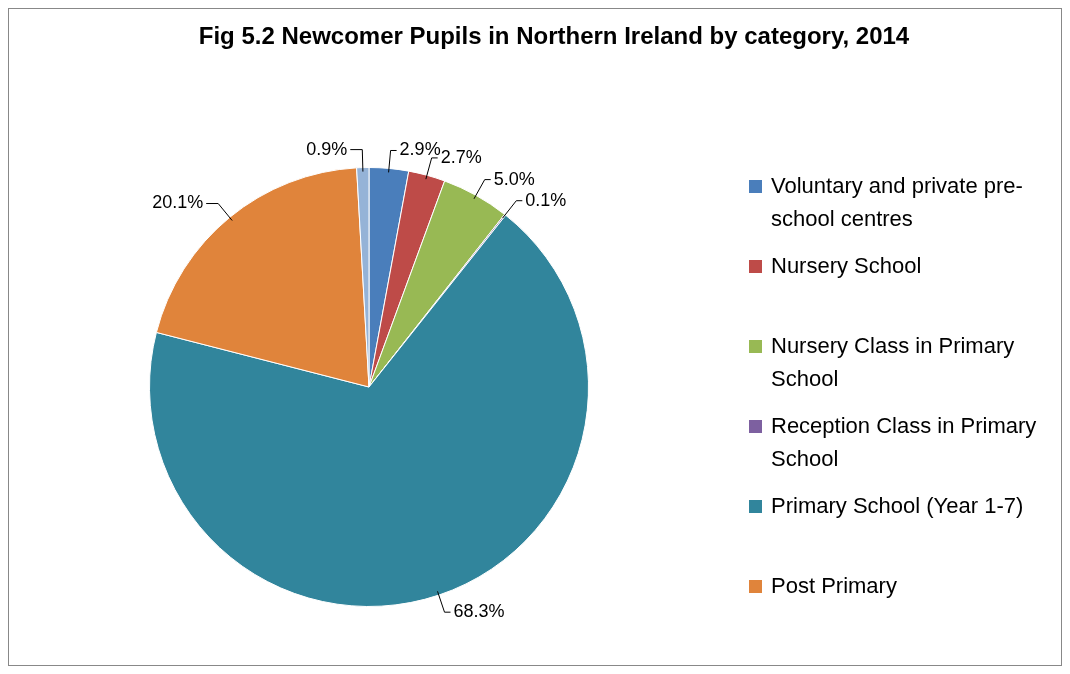  I want to click on data-label: 5.0%, so click(514, 178).